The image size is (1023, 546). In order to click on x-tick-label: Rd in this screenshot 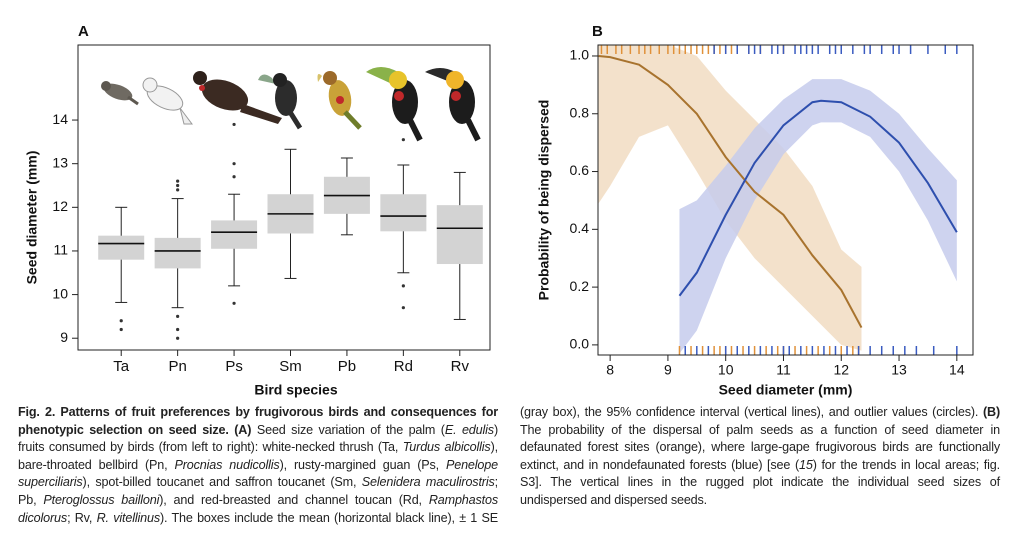, I will do `click(403, 366)`.